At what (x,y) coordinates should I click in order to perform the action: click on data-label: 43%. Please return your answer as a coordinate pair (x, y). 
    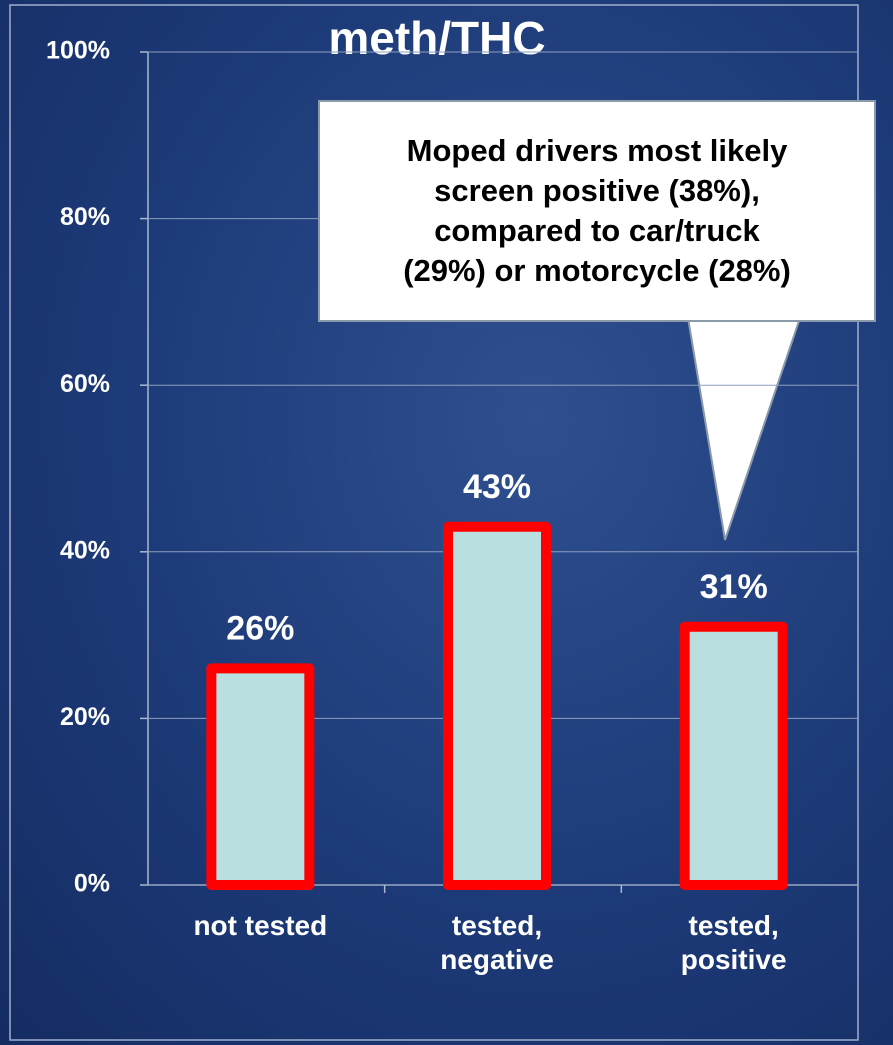
    Looking at the image, I should click on (497, 487).